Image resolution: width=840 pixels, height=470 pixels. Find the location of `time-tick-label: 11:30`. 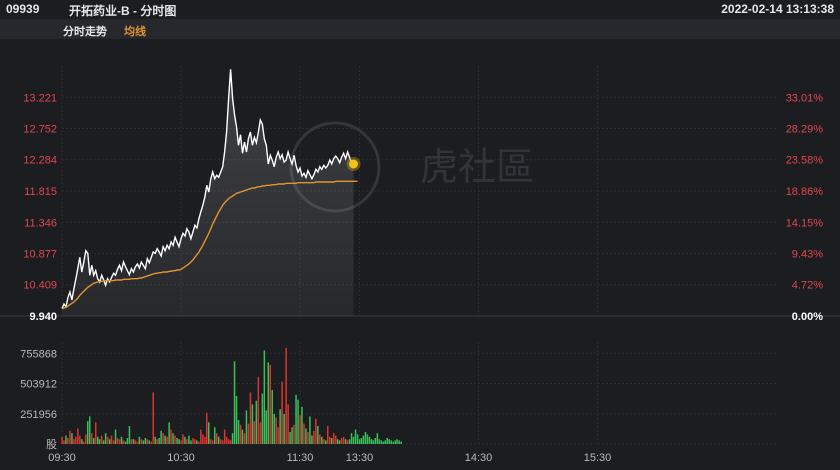

time-tick-label: 11:30 is located at coordinates (300, 458).